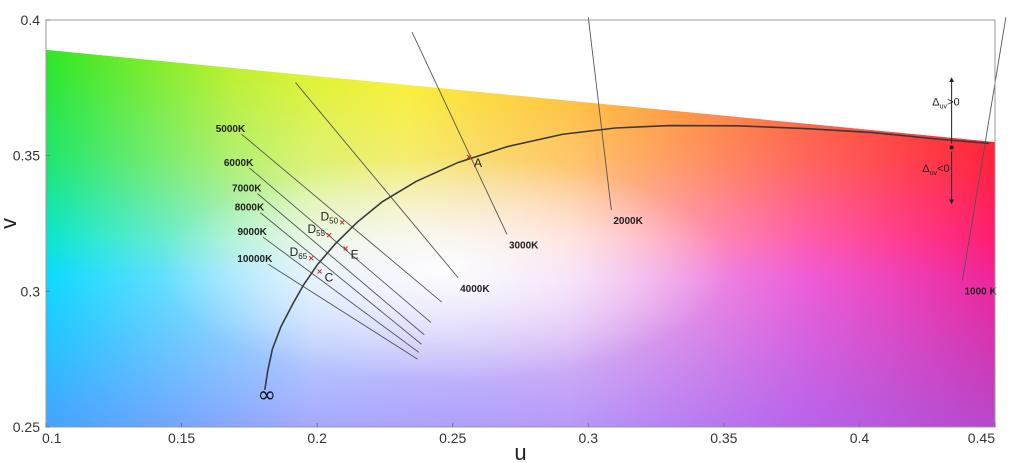 This screenshot has height=463, width=1024. I want to click on x-tick-label: 0.2, so click(317, 438).